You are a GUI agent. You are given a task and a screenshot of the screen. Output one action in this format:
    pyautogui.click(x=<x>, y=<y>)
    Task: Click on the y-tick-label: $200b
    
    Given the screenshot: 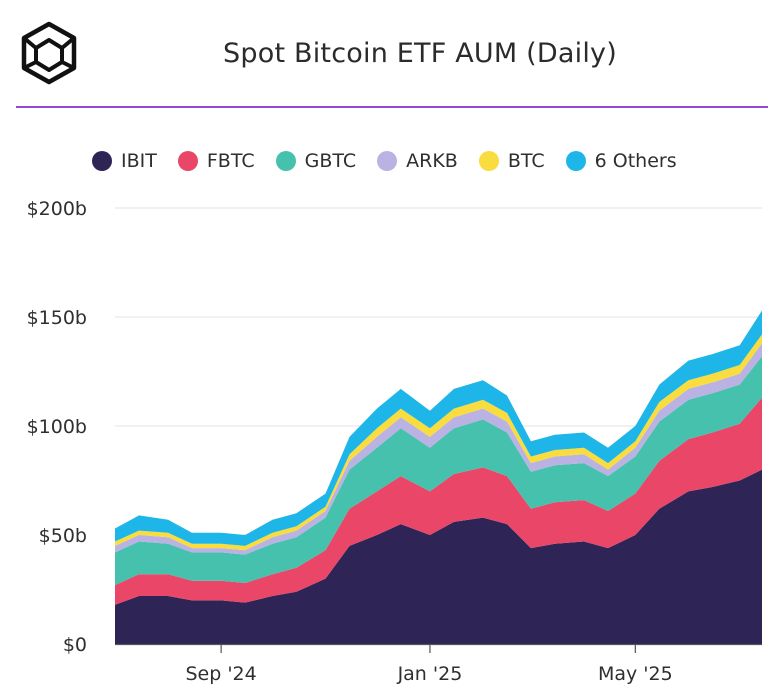 What is the action you would take?
    pyautogui.click(x=57, y=209)
    